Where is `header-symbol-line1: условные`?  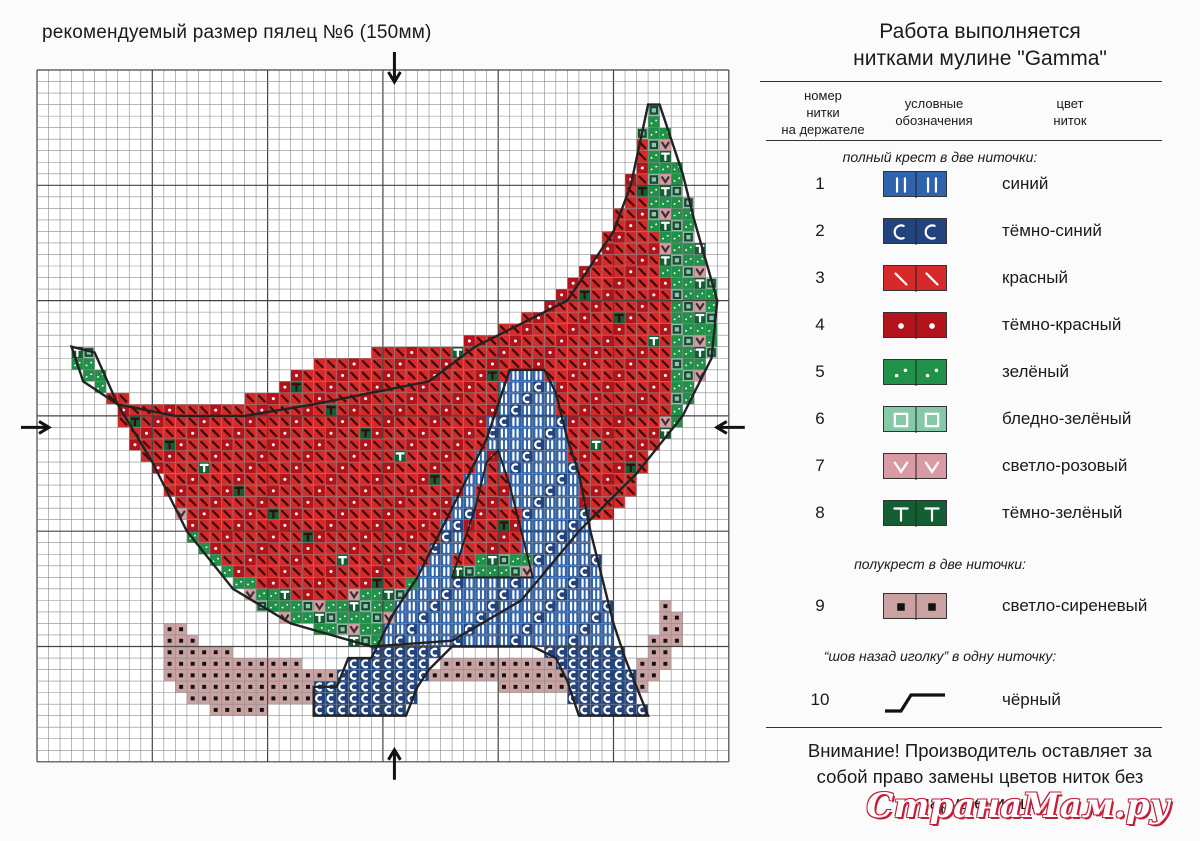
header-symbol-line1: условные is located at coordinates (934, 103).